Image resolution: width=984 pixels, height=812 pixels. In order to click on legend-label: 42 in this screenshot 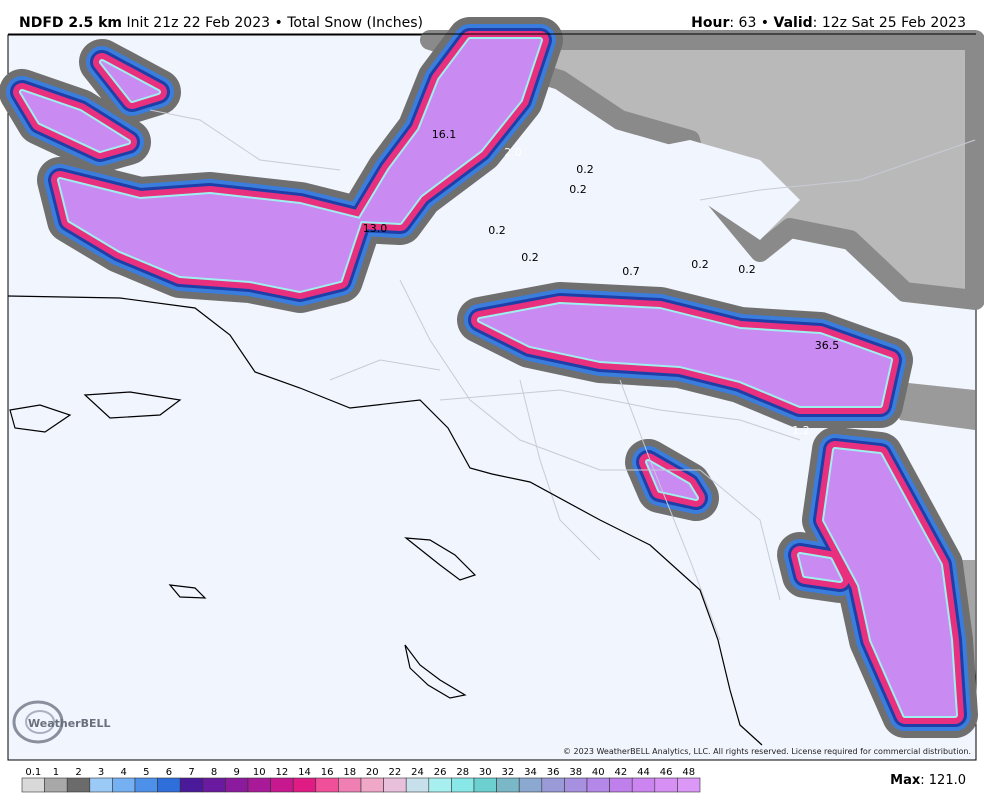, I will do `click(621, 772)`.